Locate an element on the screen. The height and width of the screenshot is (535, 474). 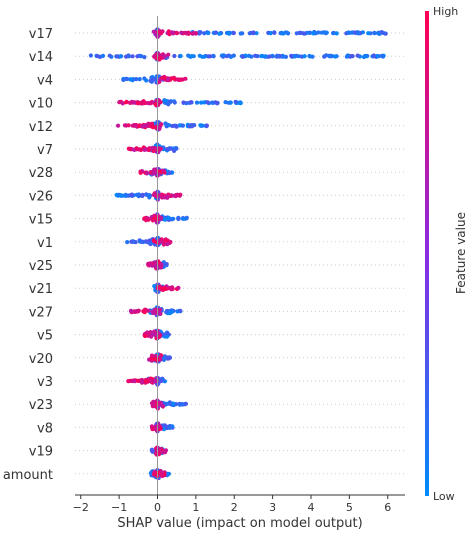
feature-points-v3 is located at coordinates (146, 381).